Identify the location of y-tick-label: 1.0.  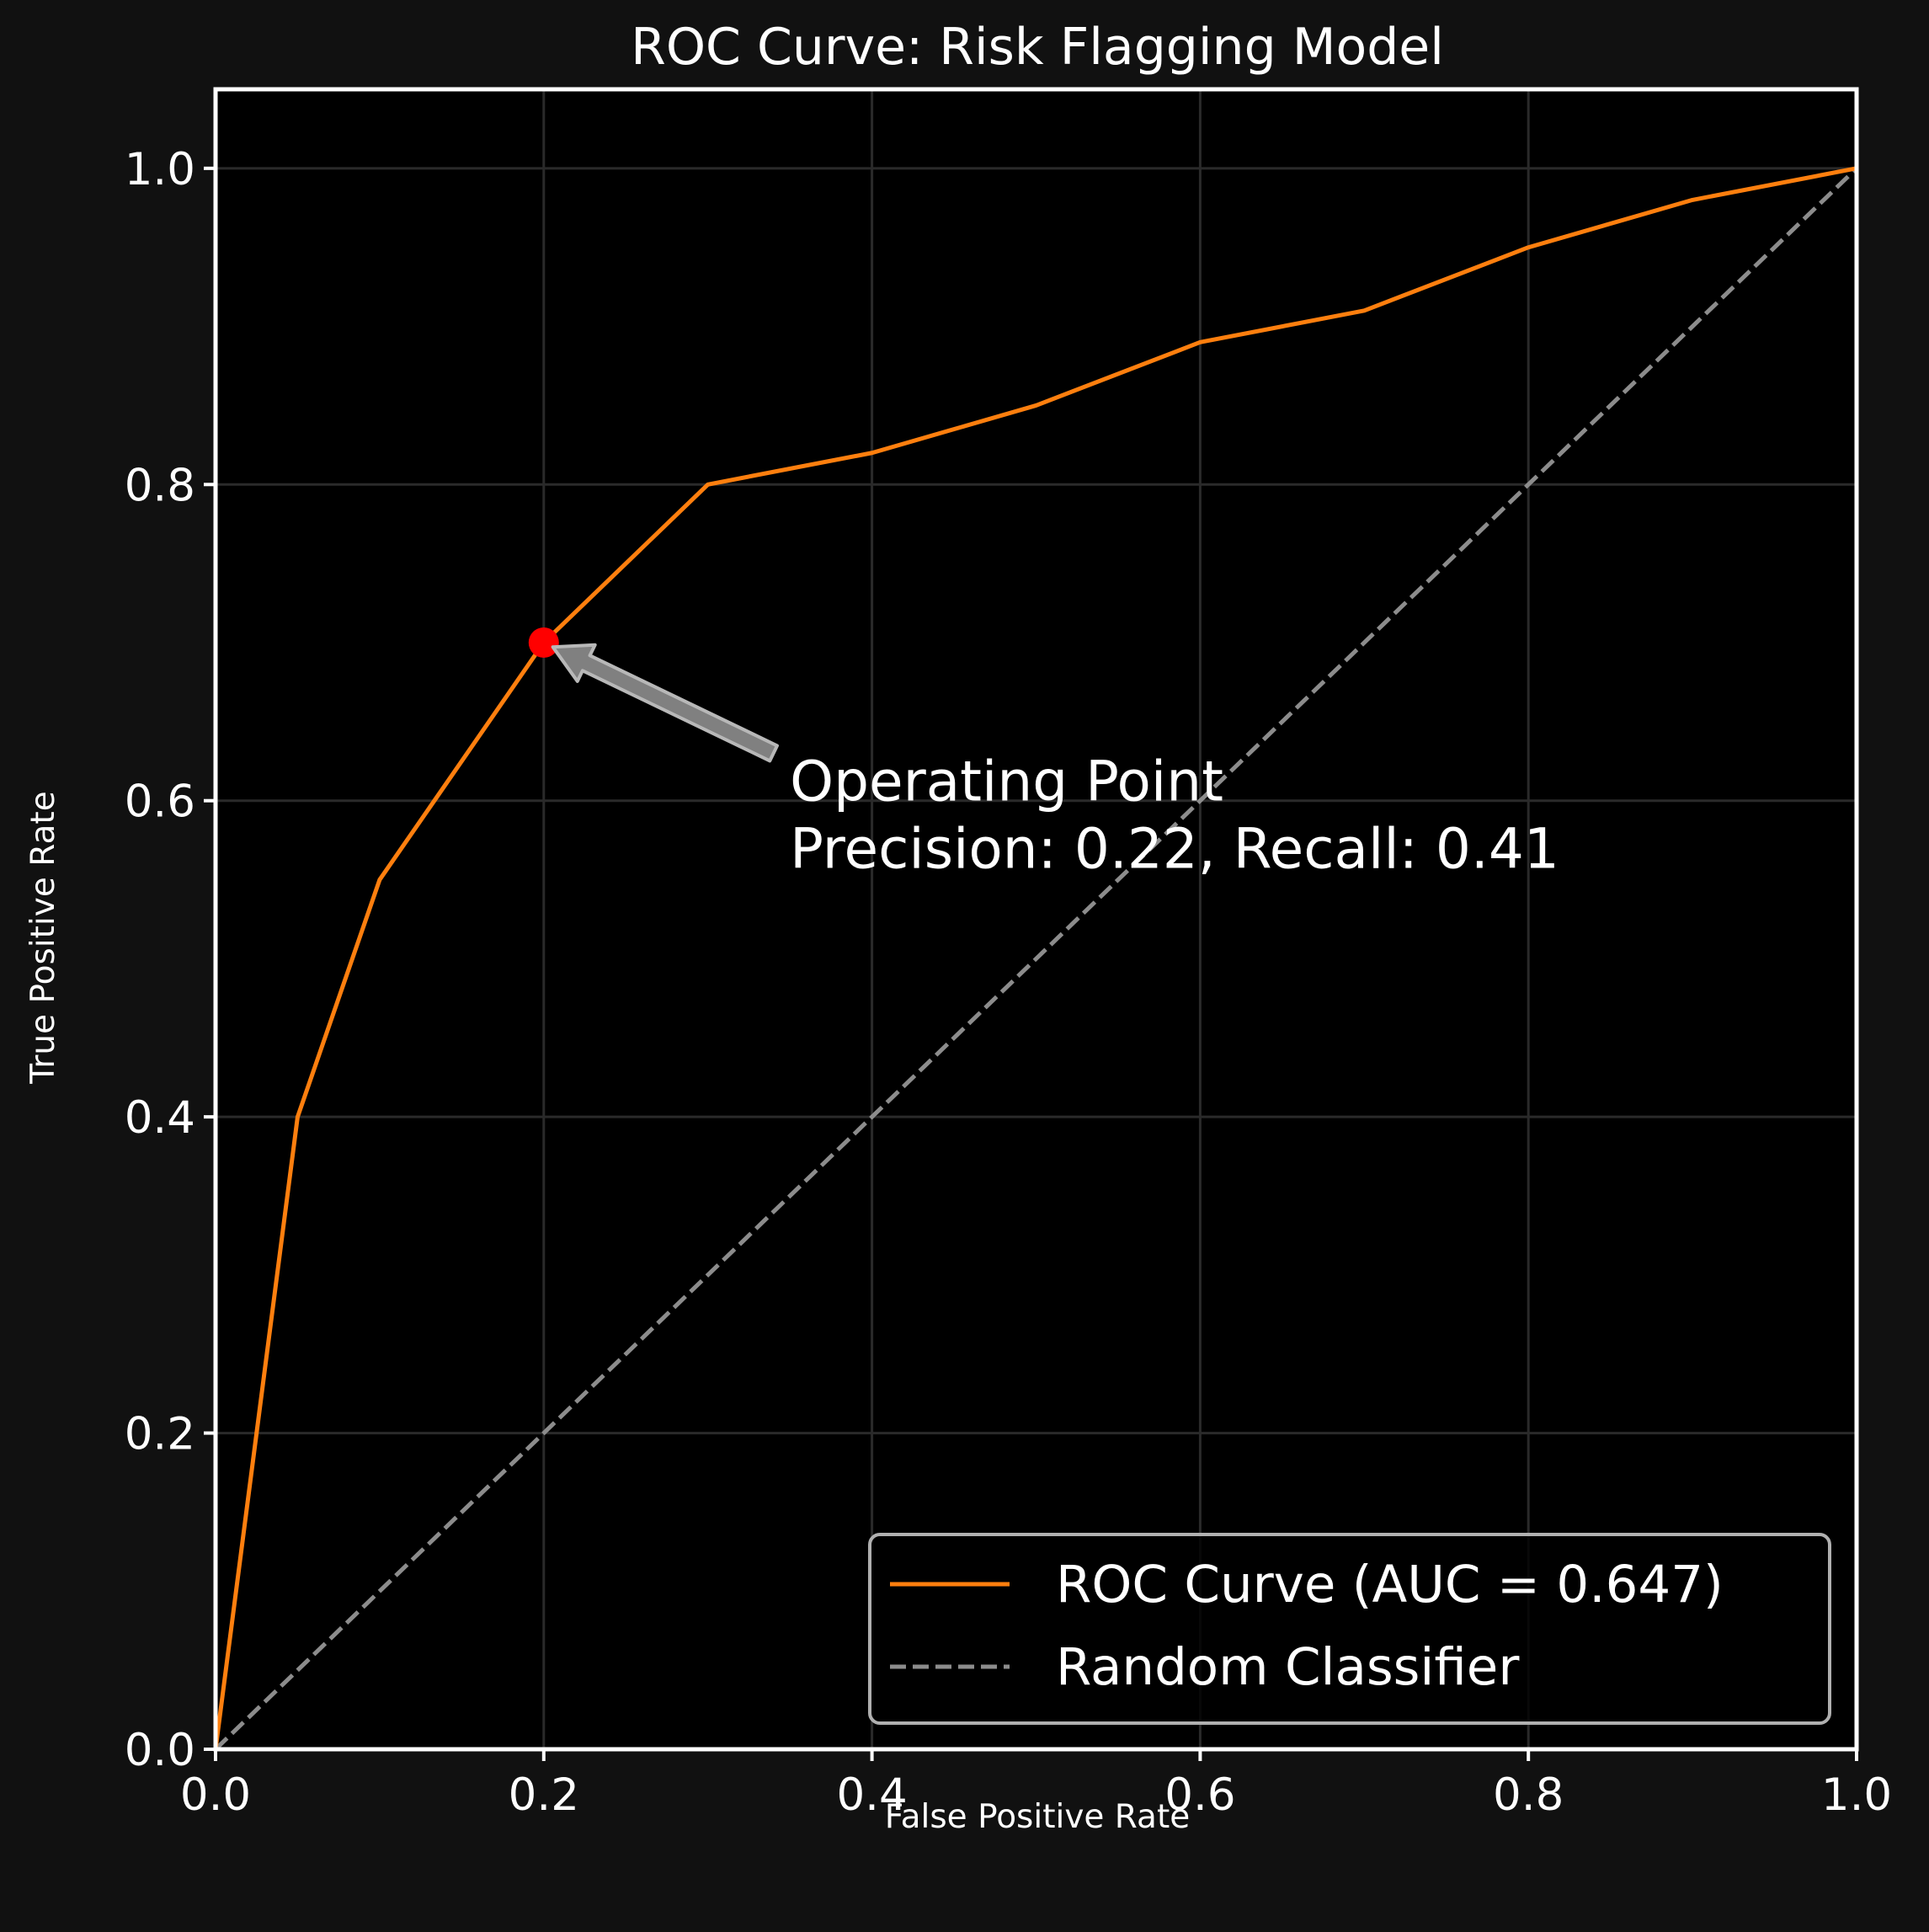
(160, 169).